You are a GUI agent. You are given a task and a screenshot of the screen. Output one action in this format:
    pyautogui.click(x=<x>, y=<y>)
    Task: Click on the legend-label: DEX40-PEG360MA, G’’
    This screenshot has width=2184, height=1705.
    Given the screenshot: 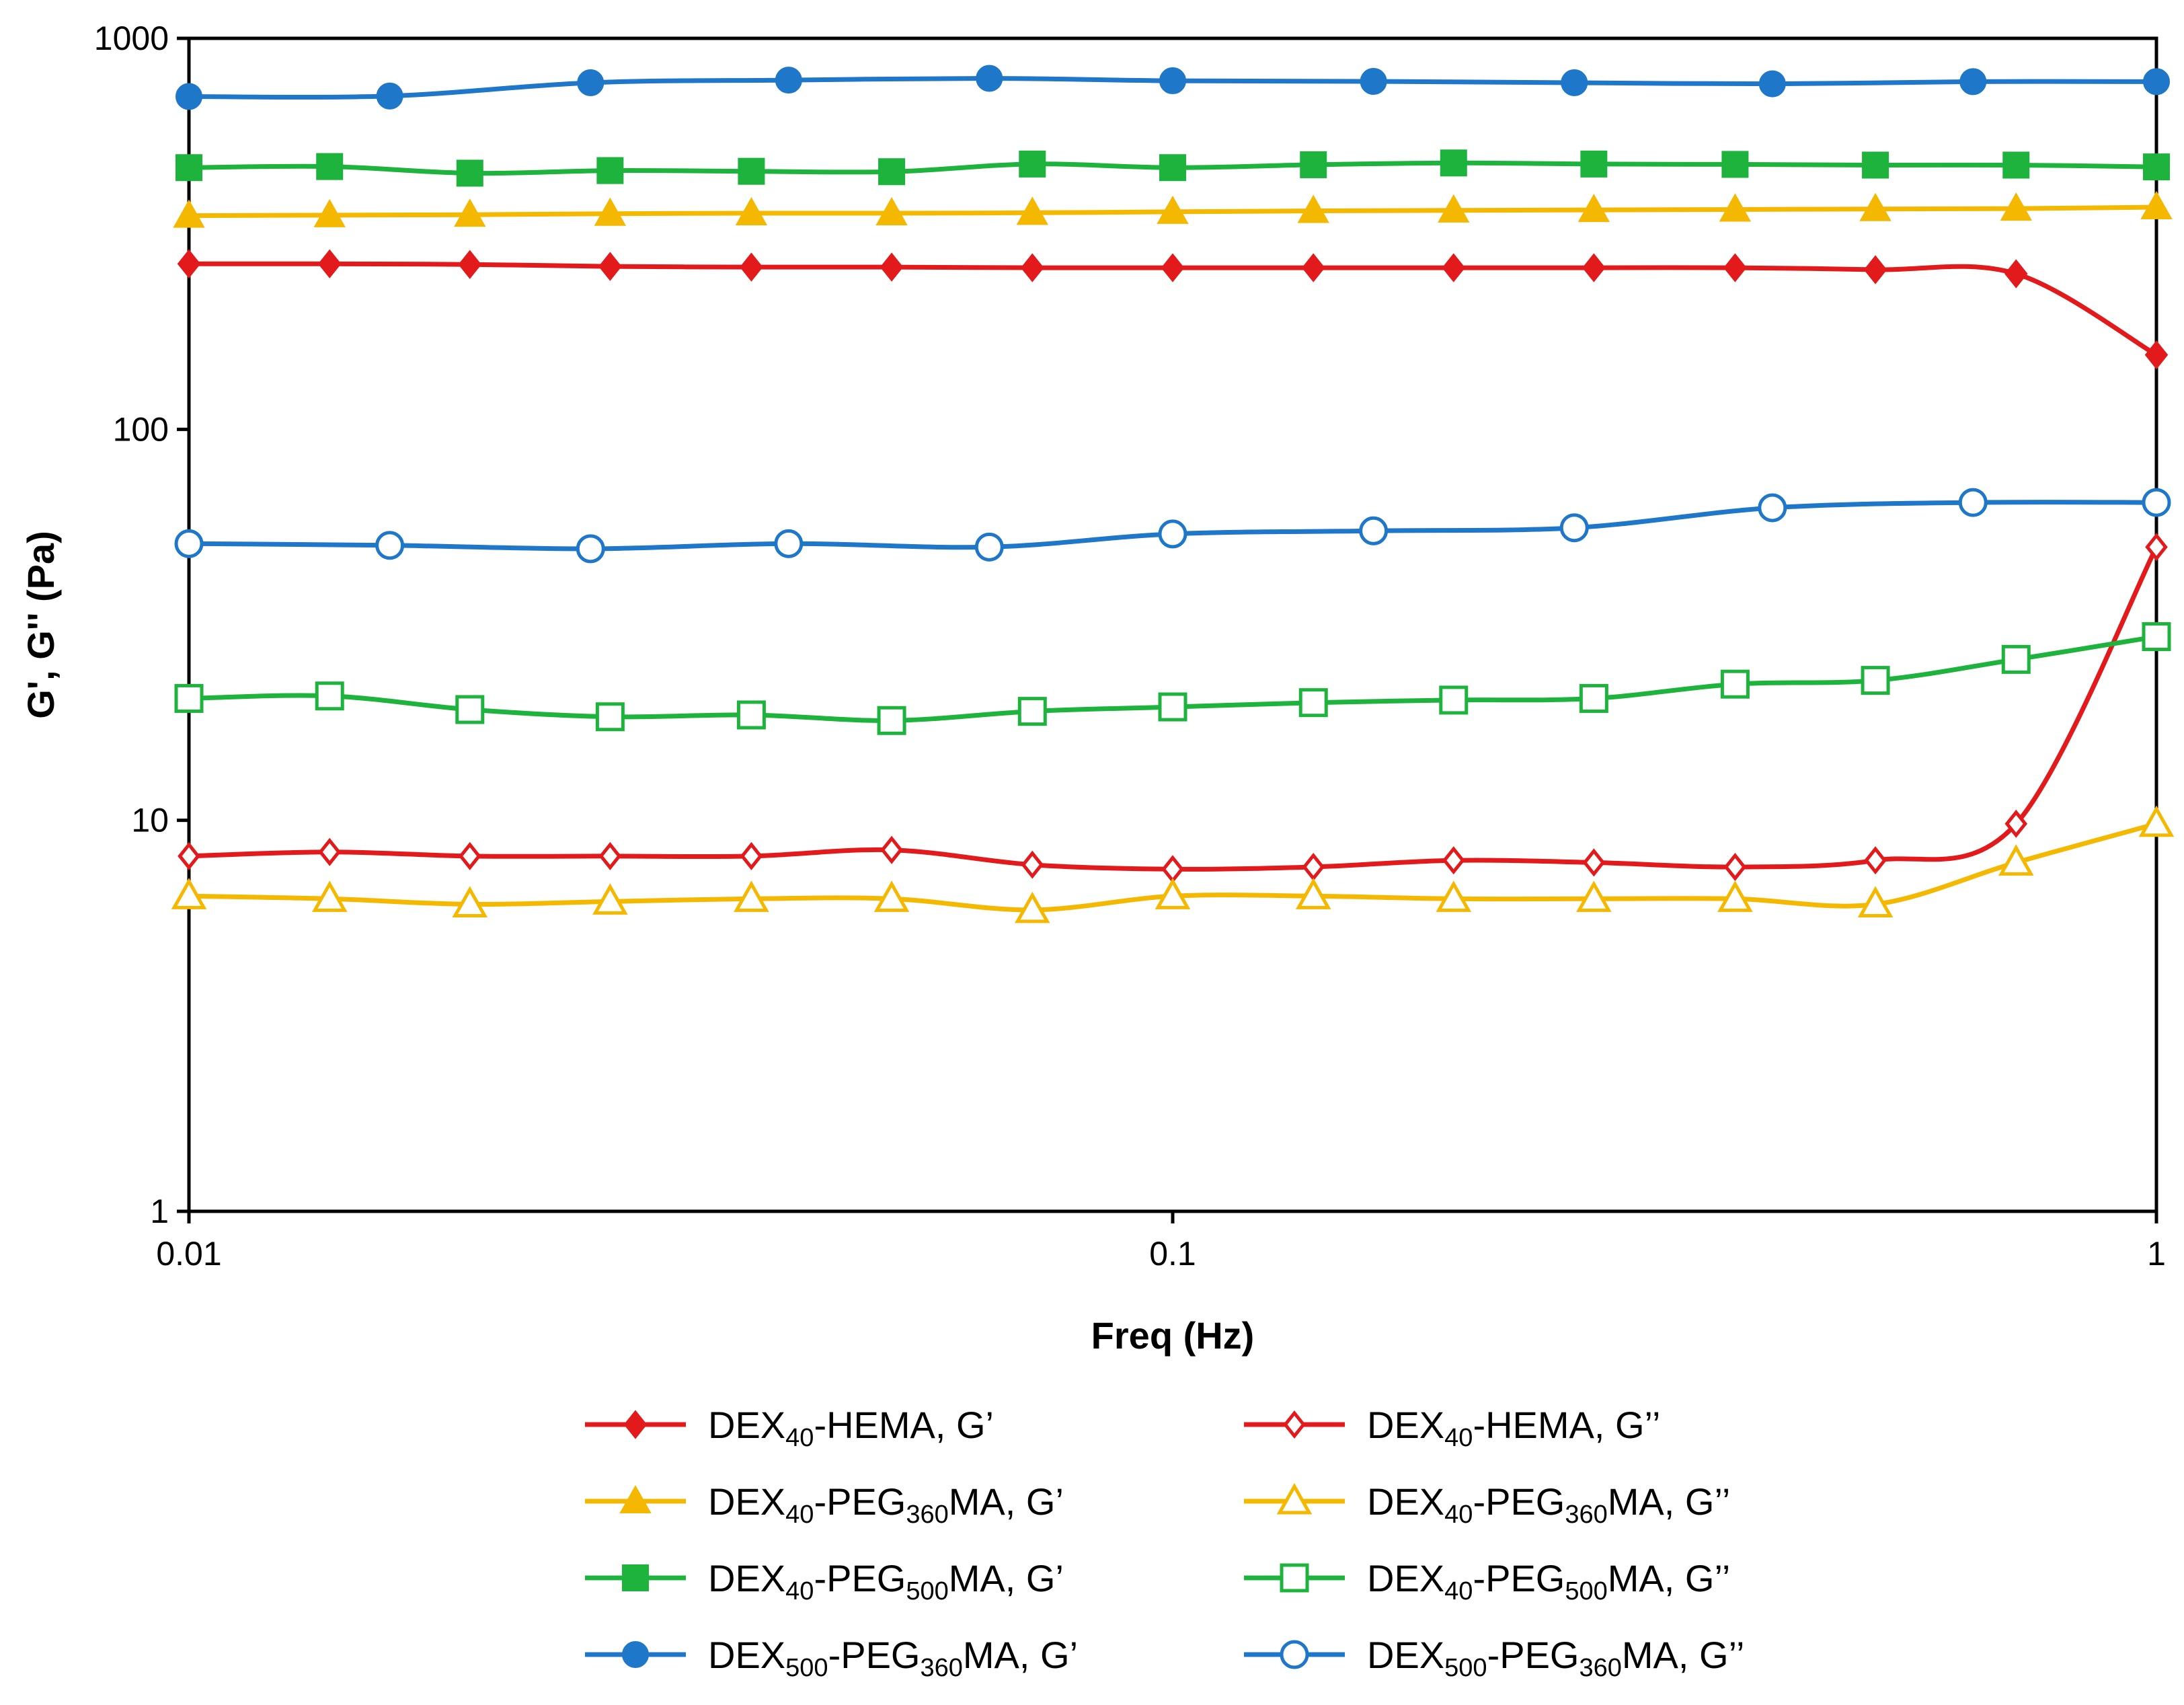 What is the action you would take?
    pyautogui.click(x=1548, y=1504)
    